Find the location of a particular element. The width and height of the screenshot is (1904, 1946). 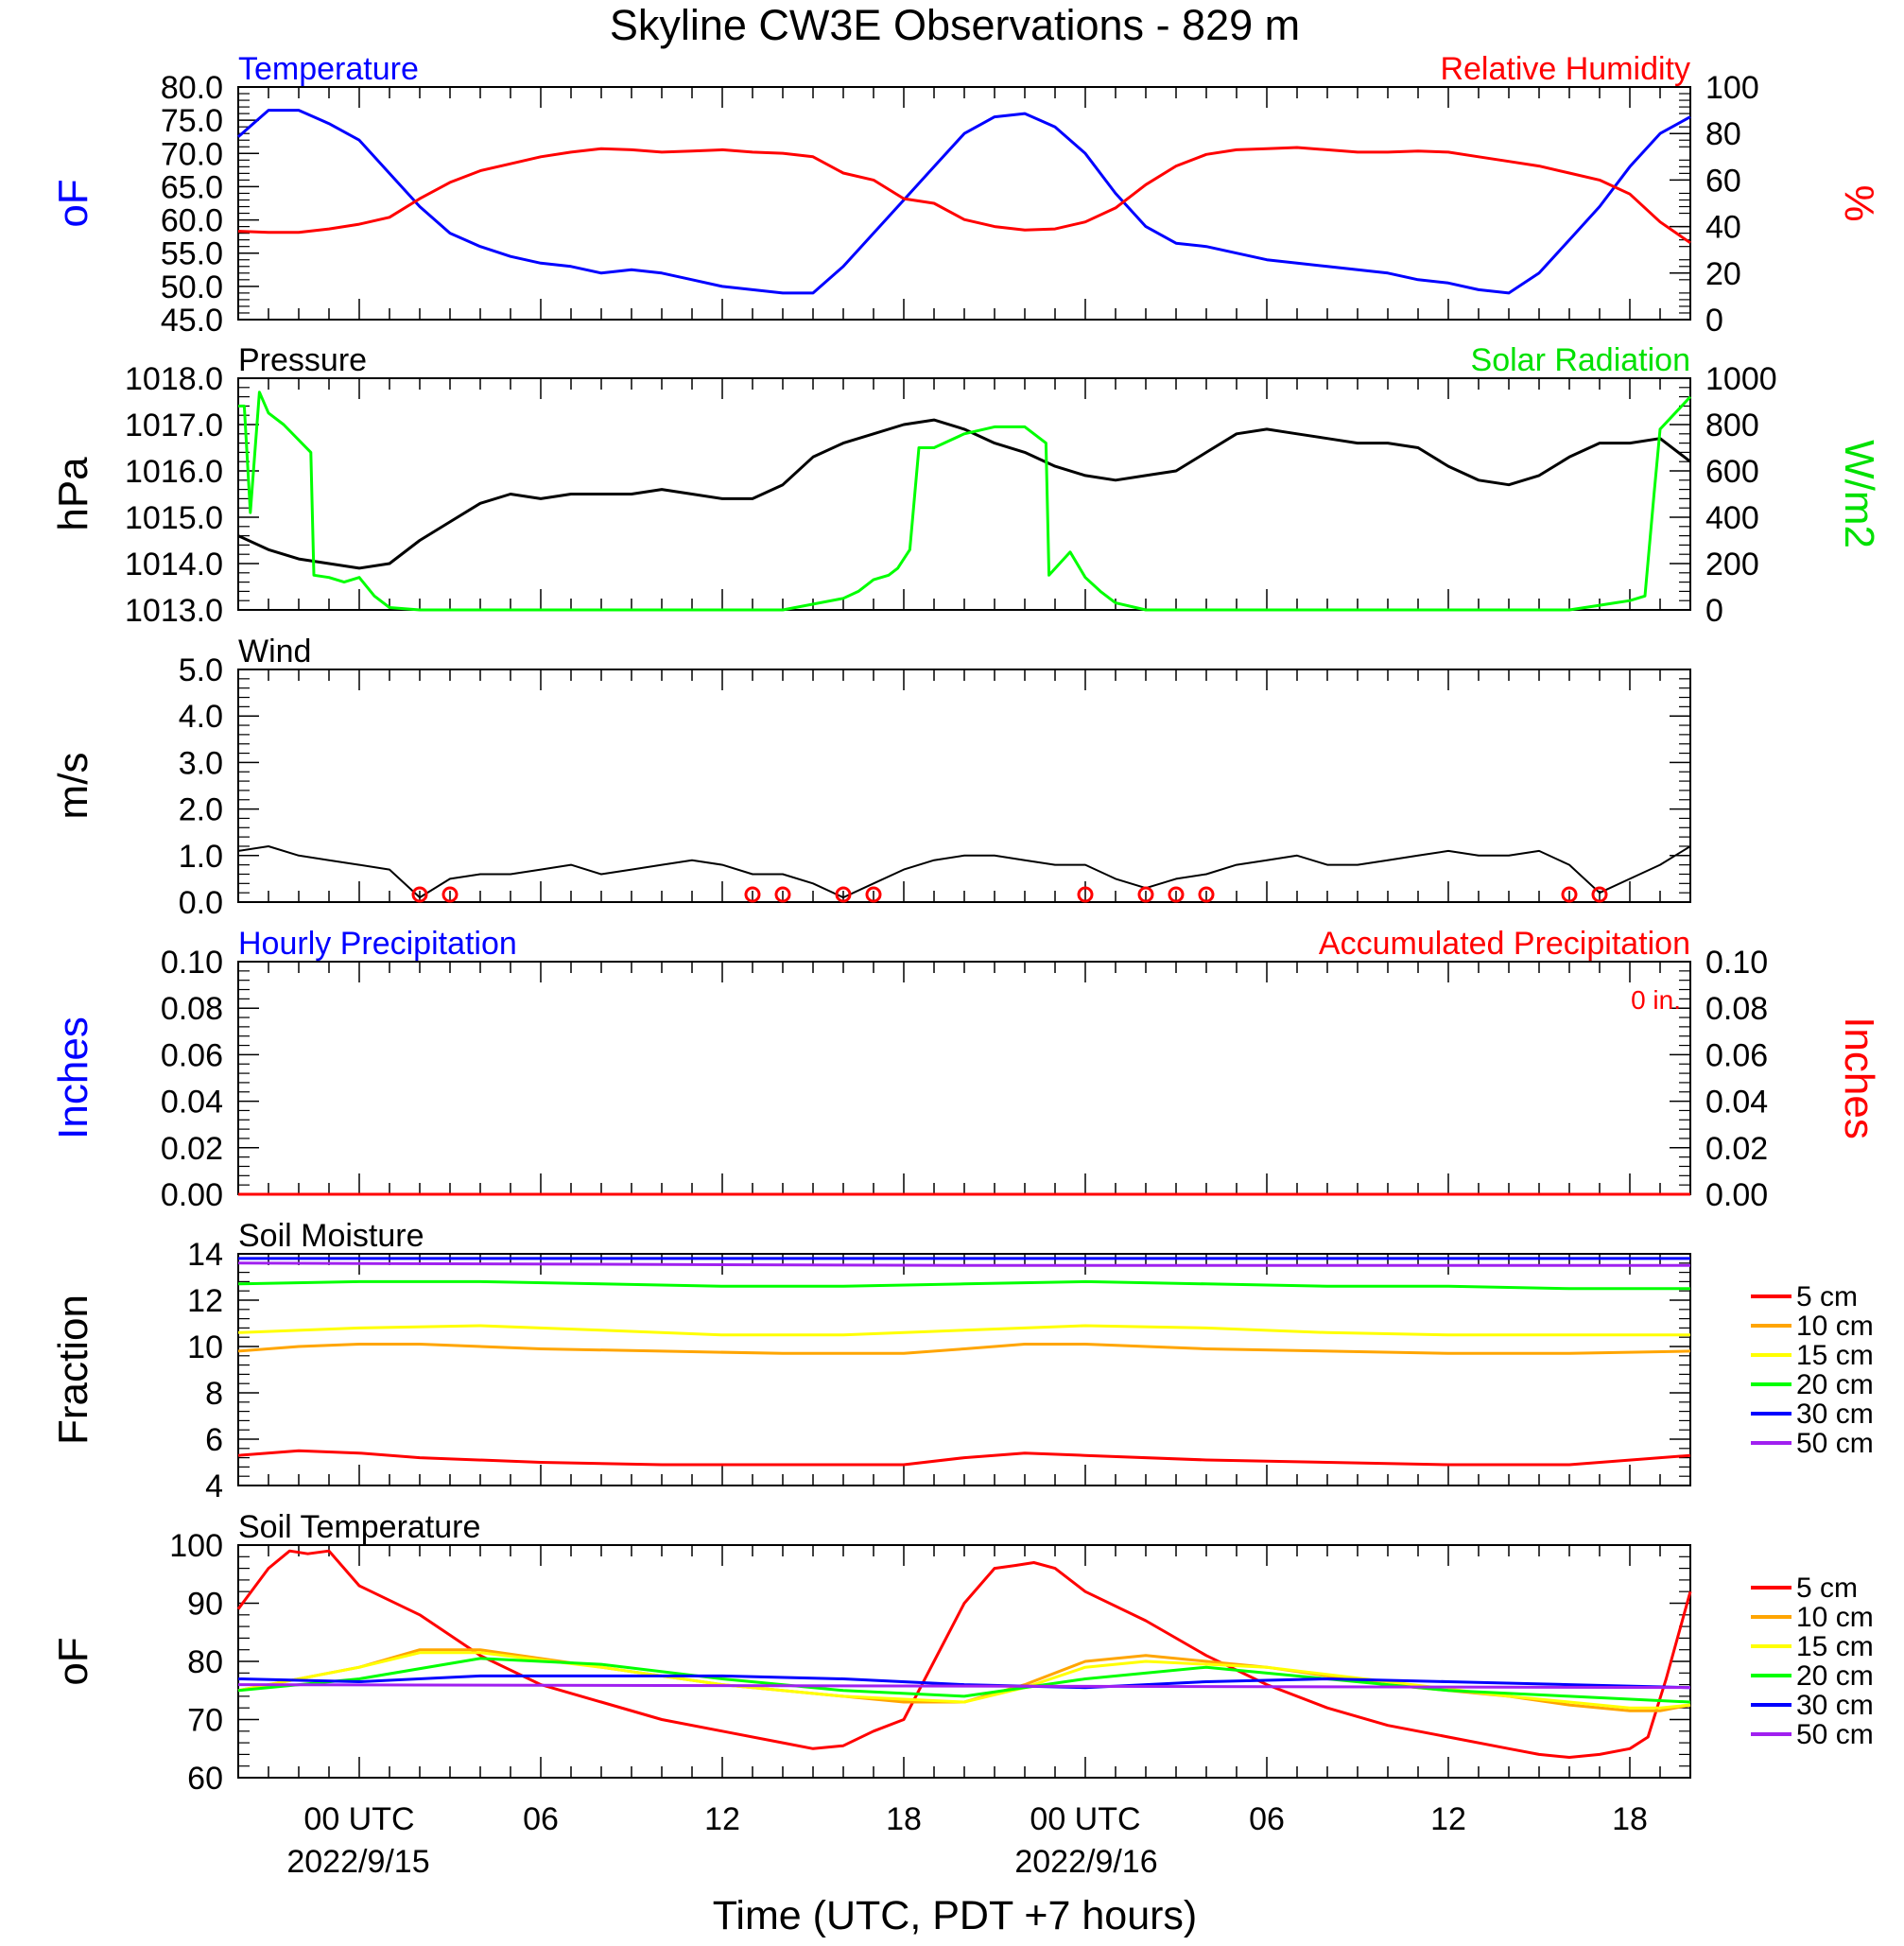

panel-left-title: Soil Moisture is located at coordinates (331, 1236).